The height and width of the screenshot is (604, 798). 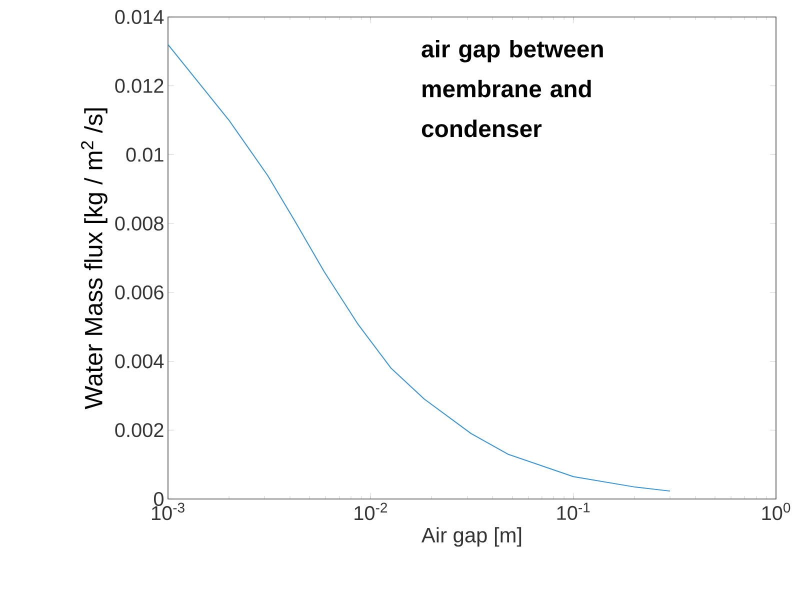 I want to click on x-axis-title: Air gap [m], so click(x=471, y=537).